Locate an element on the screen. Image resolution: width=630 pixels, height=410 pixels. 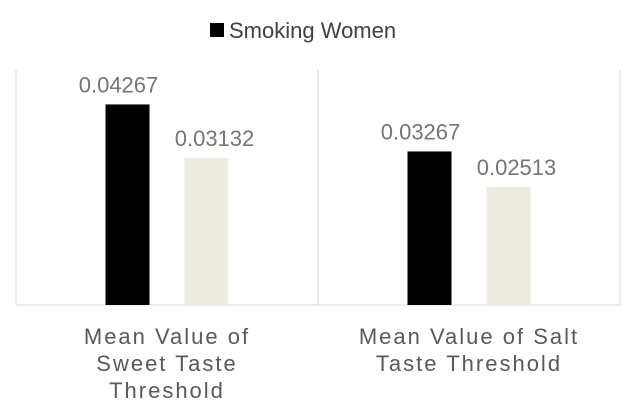
data-label: 0.03267 is located at coordinates (421, 131).